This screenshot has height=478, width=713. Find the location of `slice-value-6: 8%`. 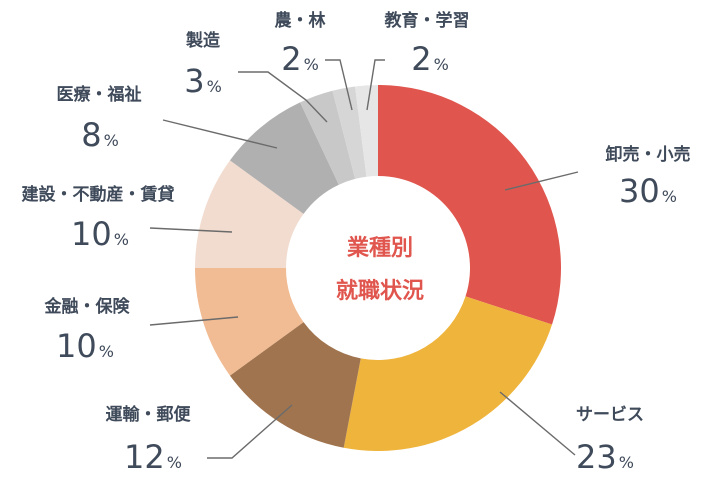

slice-value-6: 8% is located at coordinates (100, 135).